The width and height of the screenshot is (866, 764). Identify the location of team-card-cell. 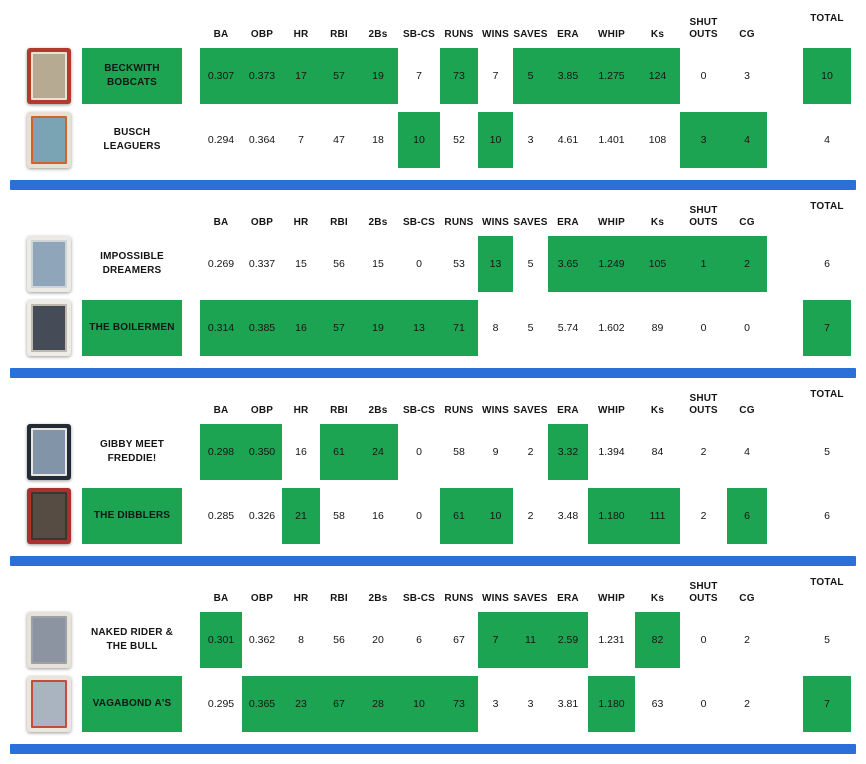
(49, 640).